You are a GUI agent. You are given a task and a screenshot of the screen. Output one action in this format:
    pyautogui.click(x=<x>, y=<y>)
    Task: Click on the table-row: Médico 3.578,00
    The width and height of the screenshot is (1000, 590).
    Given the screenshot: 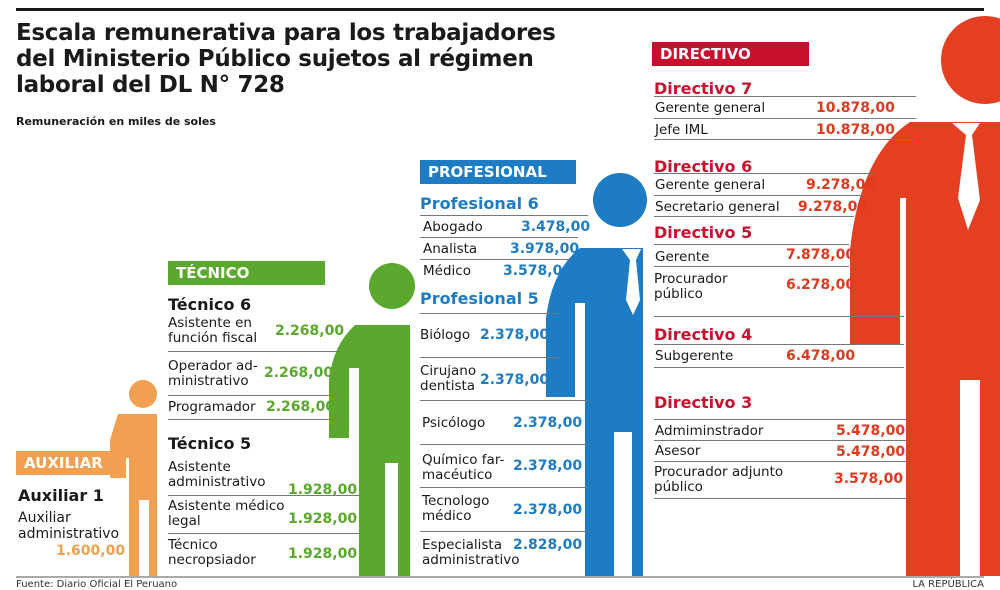 What is the action you would take?
    pyautogui.click(x=496, y=269)
    